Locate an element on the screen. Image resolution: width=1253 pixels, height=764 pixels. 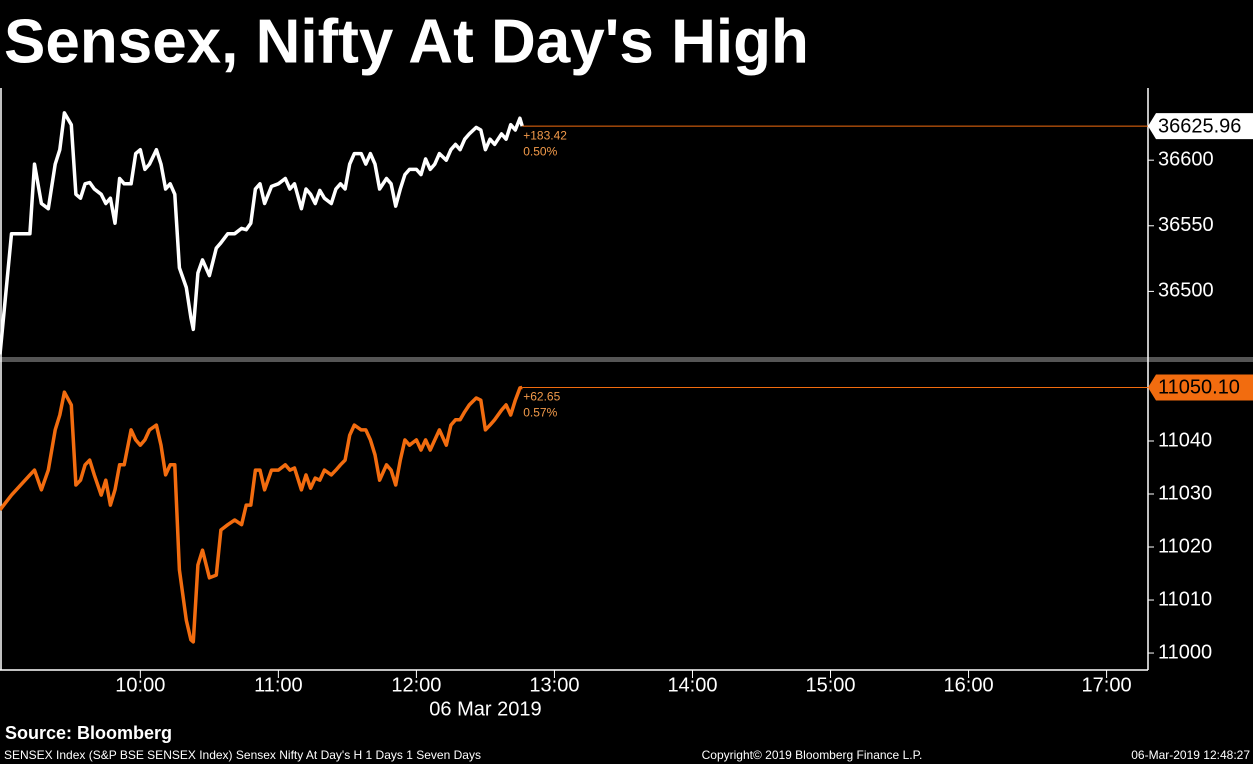
x-tick-label: 14:00 is located at coordinates (692, 685).